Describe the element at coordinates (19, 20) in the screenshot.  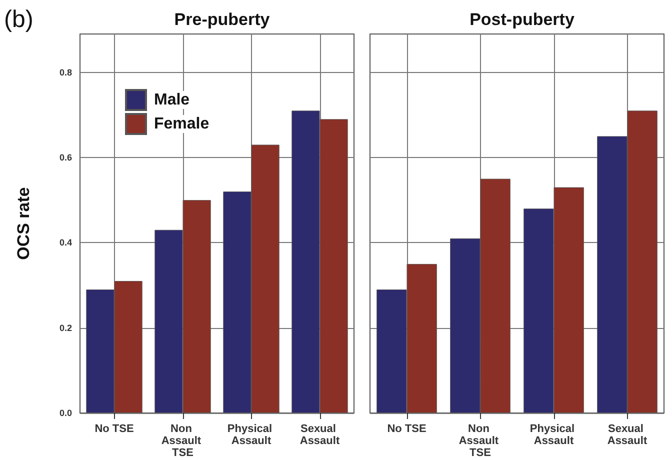
I see `text: (b)` at that location.